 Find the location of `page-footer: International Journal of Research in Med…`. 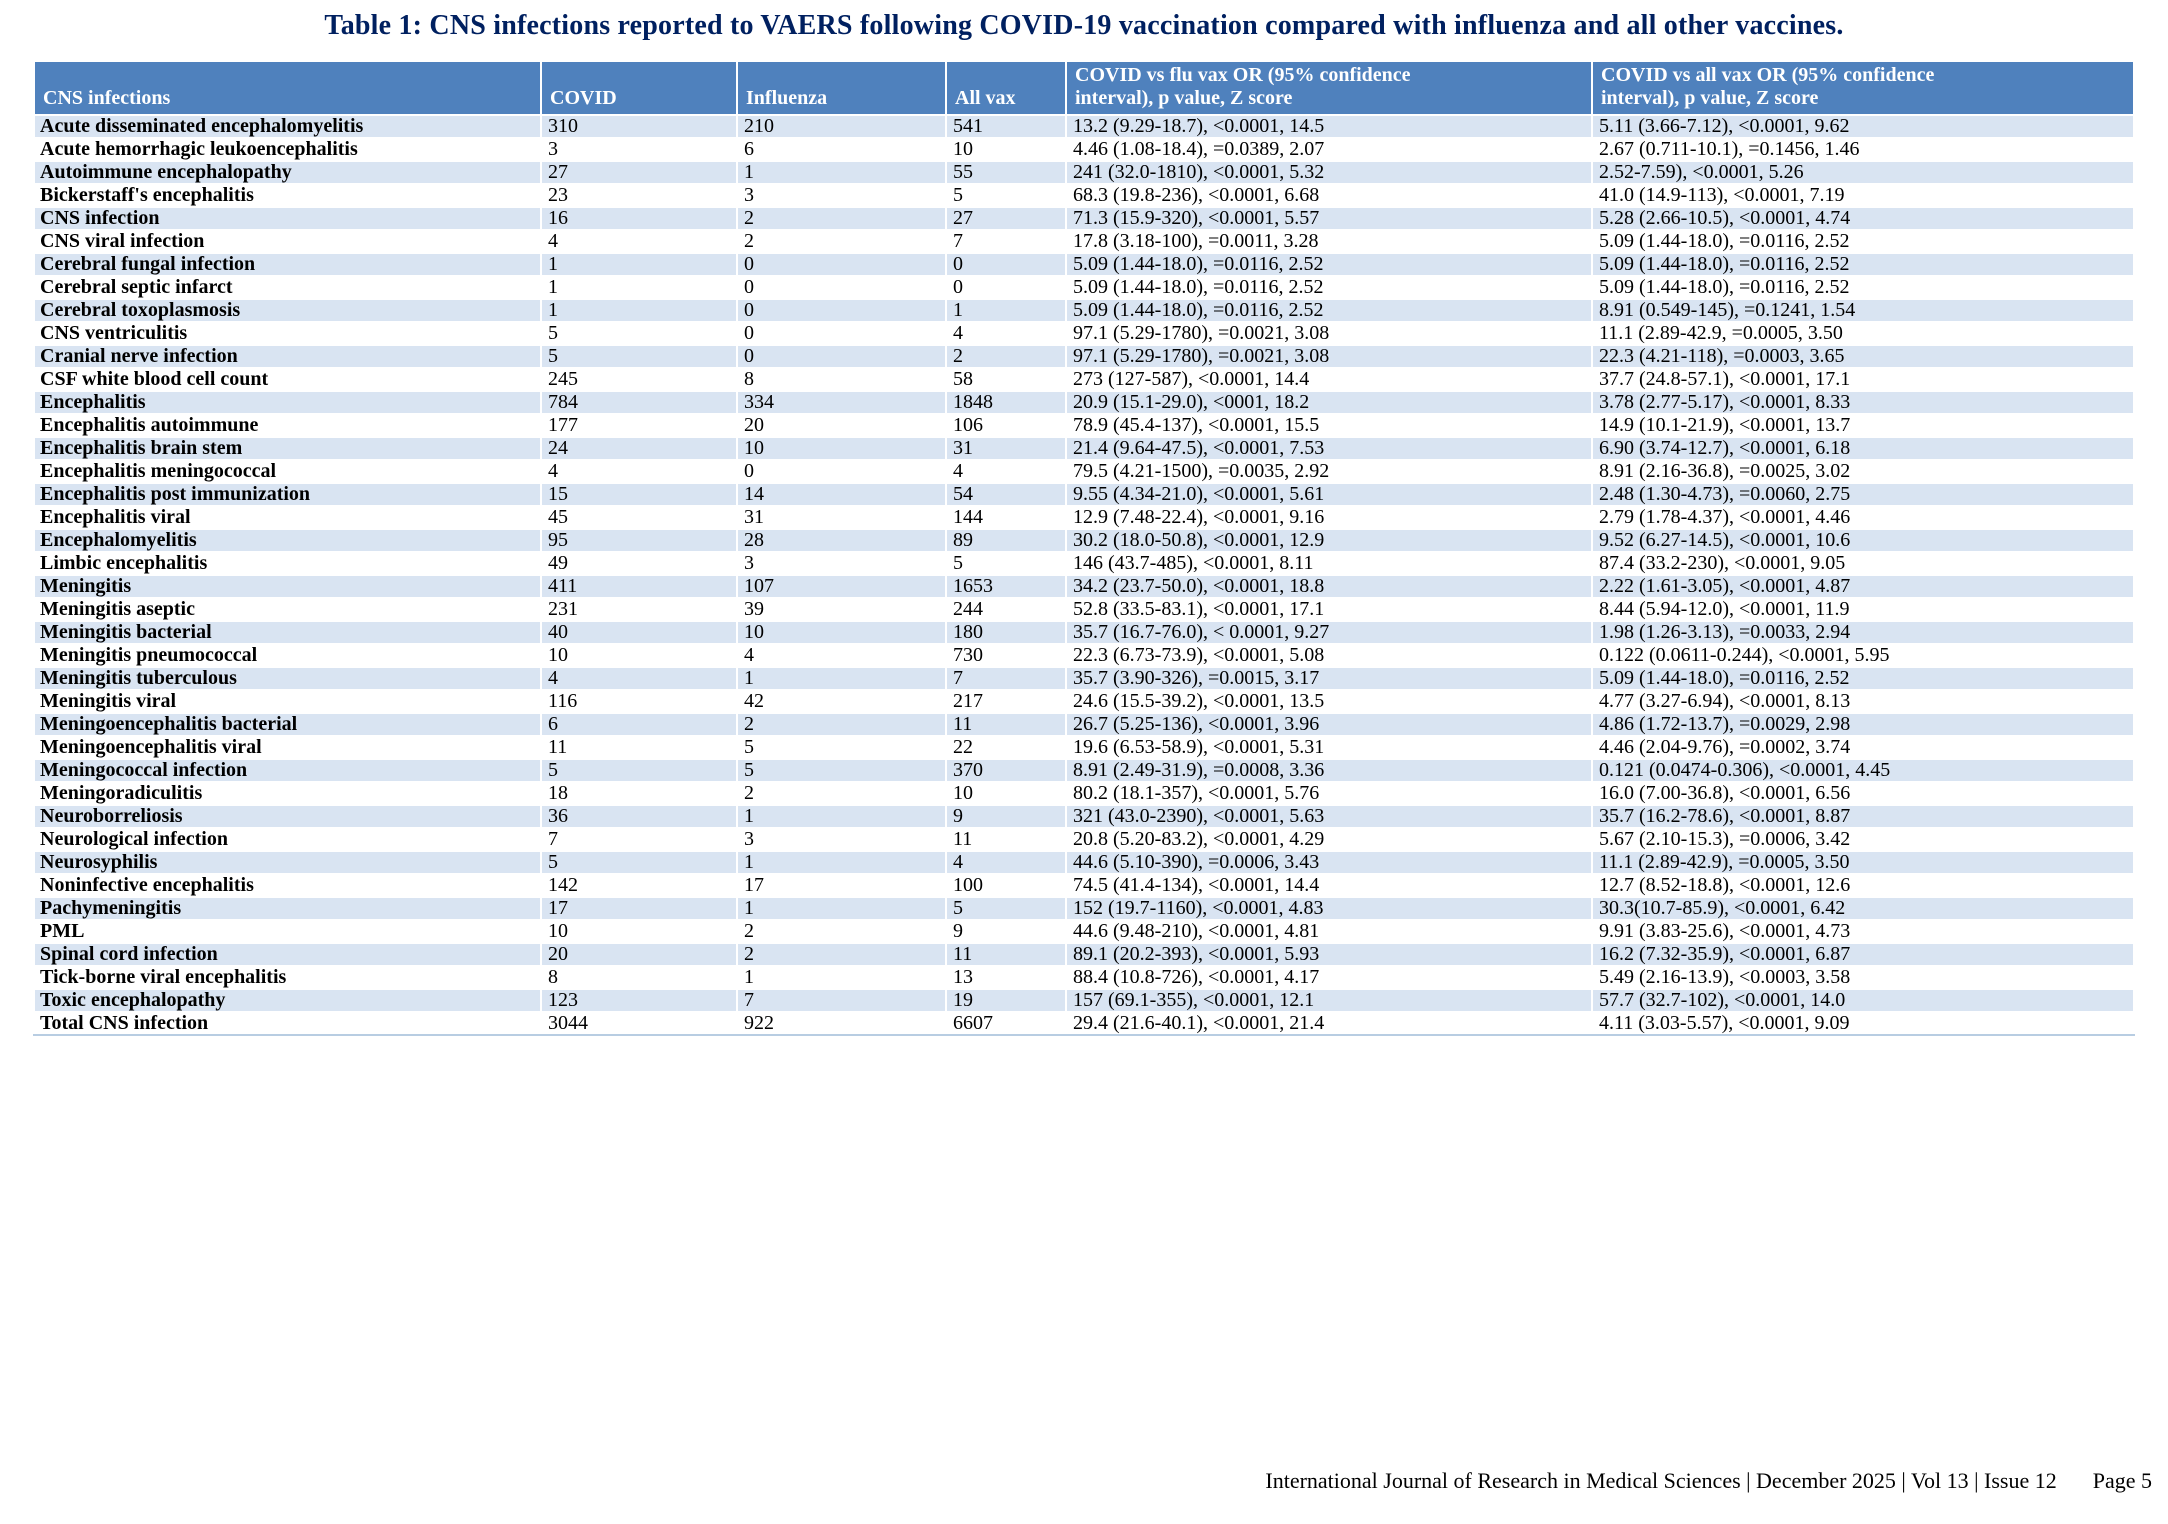

page-footer: International Journal of Research in Med… is located at coordinates (1708, 1481).